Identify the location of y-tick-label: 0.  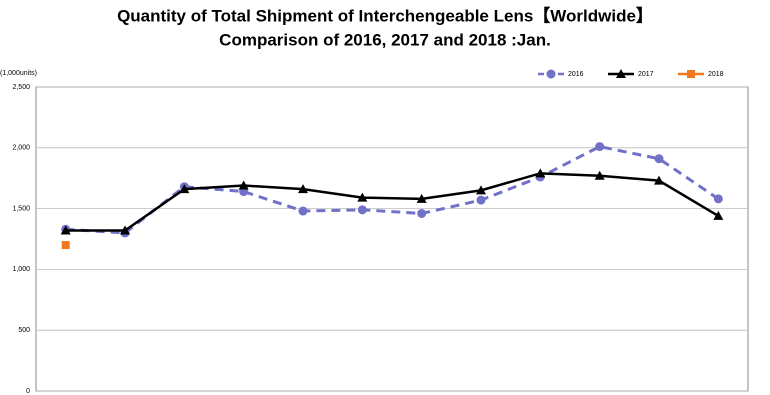
(28, 391).